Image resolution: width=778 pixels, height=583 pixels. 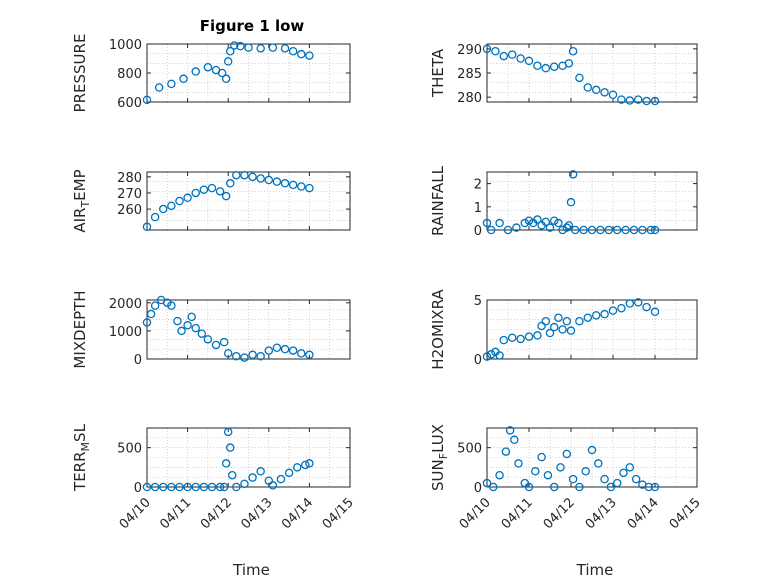 What do you see at coordinates (685, 513) in the screenshot?
I see `x-tick-label: 04/15` at bounding box center [685, 513].